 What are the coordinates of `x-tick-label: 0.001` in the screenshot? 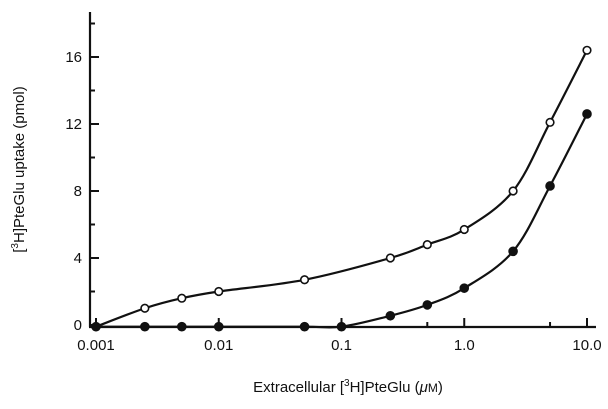 It's located at (96, 345).